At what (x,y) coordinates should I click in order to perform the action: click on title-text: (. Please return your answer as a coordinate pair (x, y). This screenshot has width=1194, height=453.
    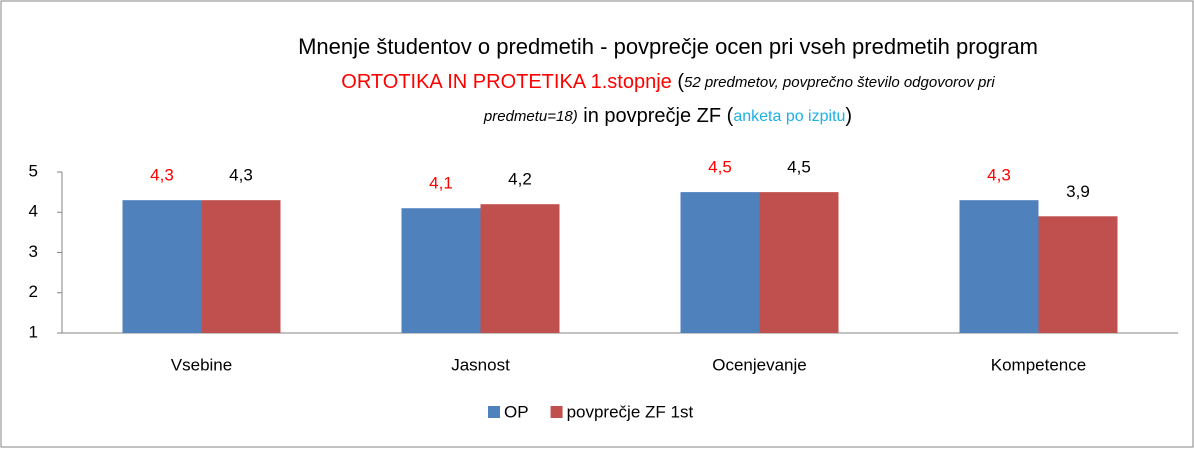
    Looking at the image, I should click on (678, 82).